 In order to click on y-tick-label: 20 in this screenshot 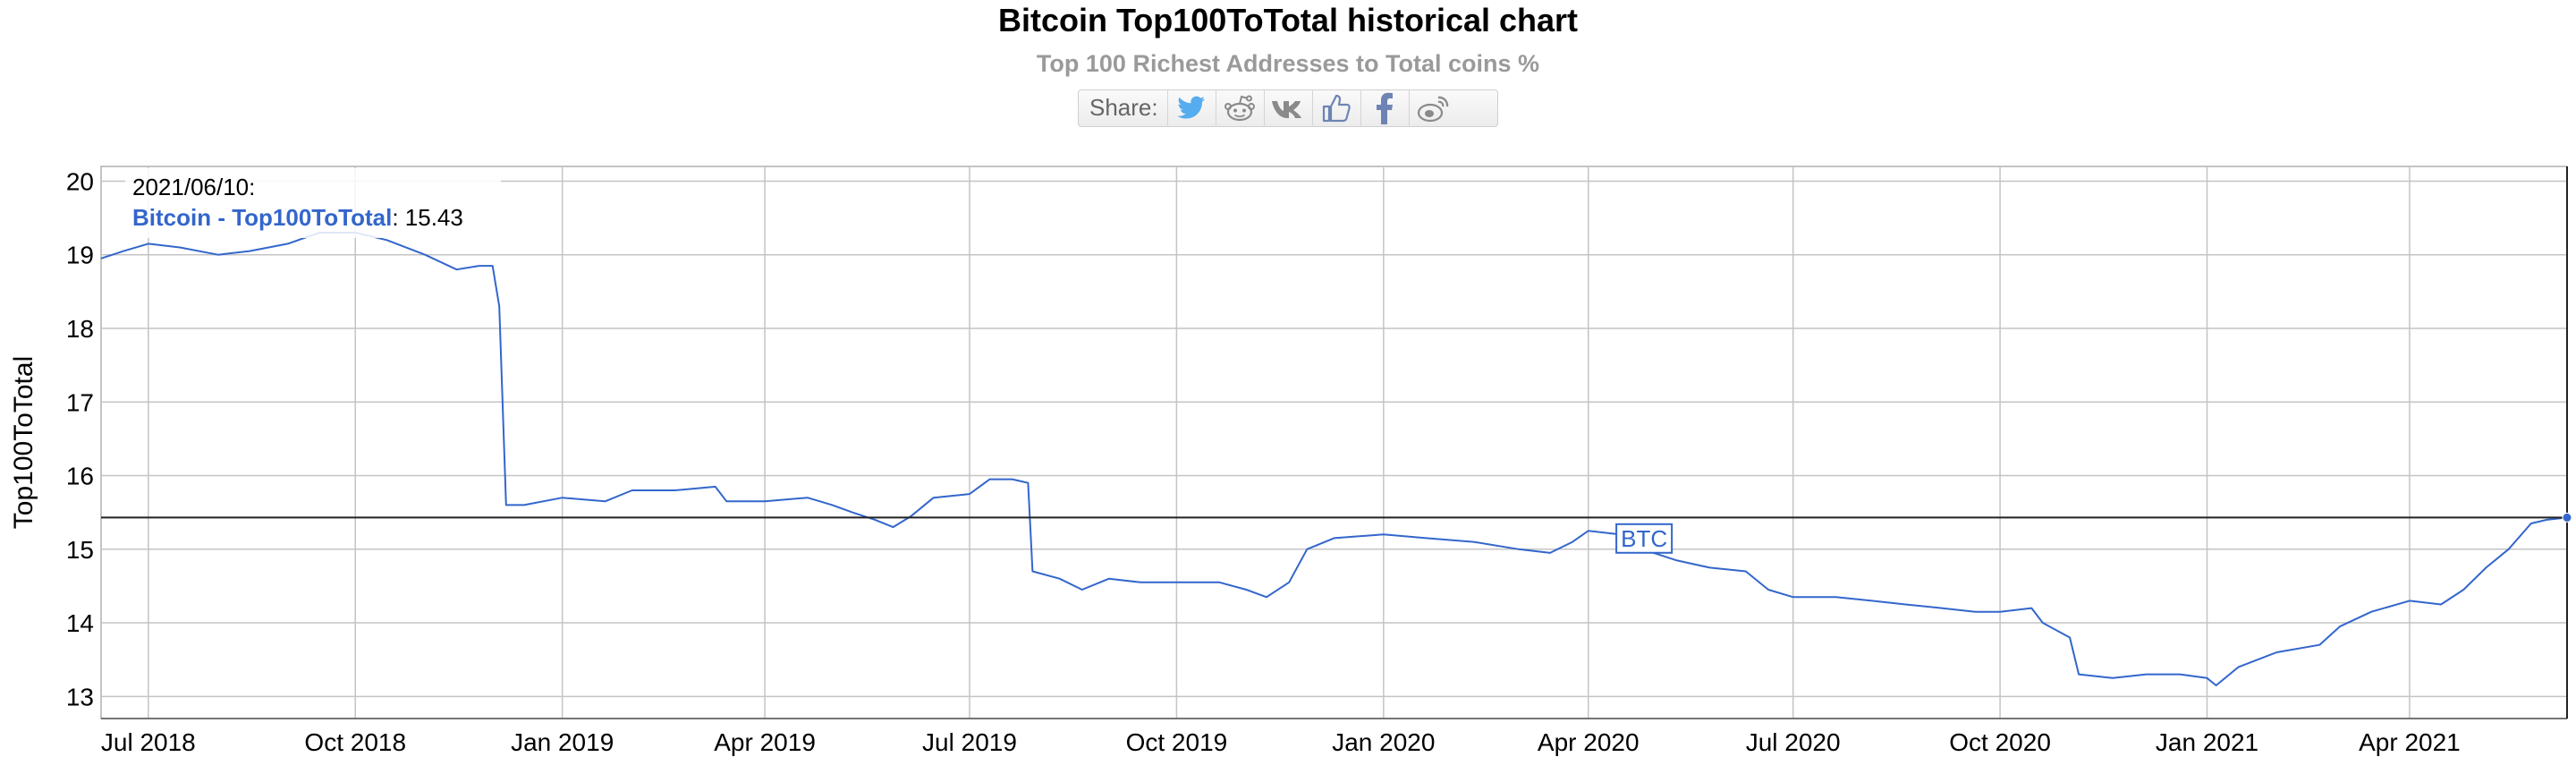, I will do `click(80, 181)`.